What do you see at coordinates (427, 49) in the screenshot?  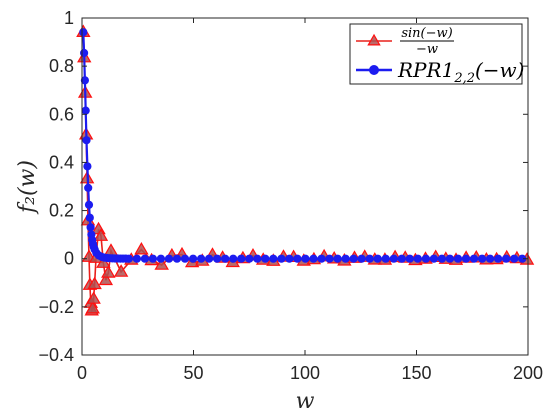 I see `legend-label-sinc-denominator: −w` at bounding box center [427, 49].